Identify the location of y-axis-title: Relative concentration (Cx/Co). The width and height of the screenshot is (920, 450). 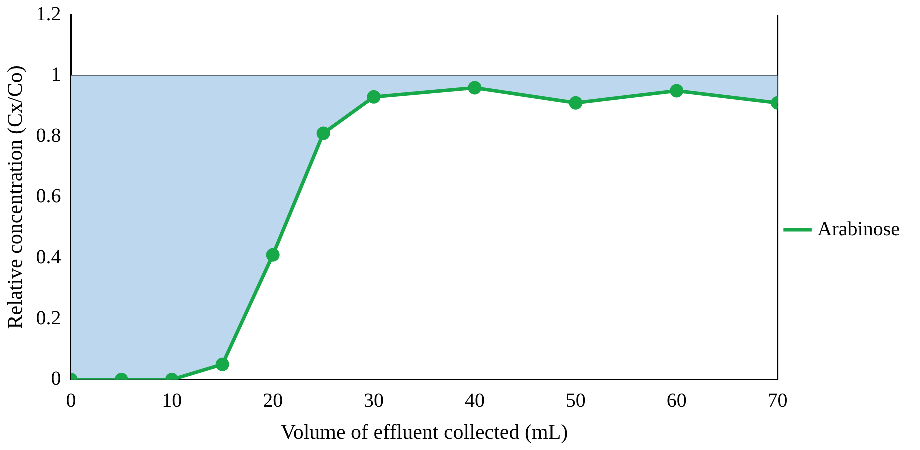
(15, 198).